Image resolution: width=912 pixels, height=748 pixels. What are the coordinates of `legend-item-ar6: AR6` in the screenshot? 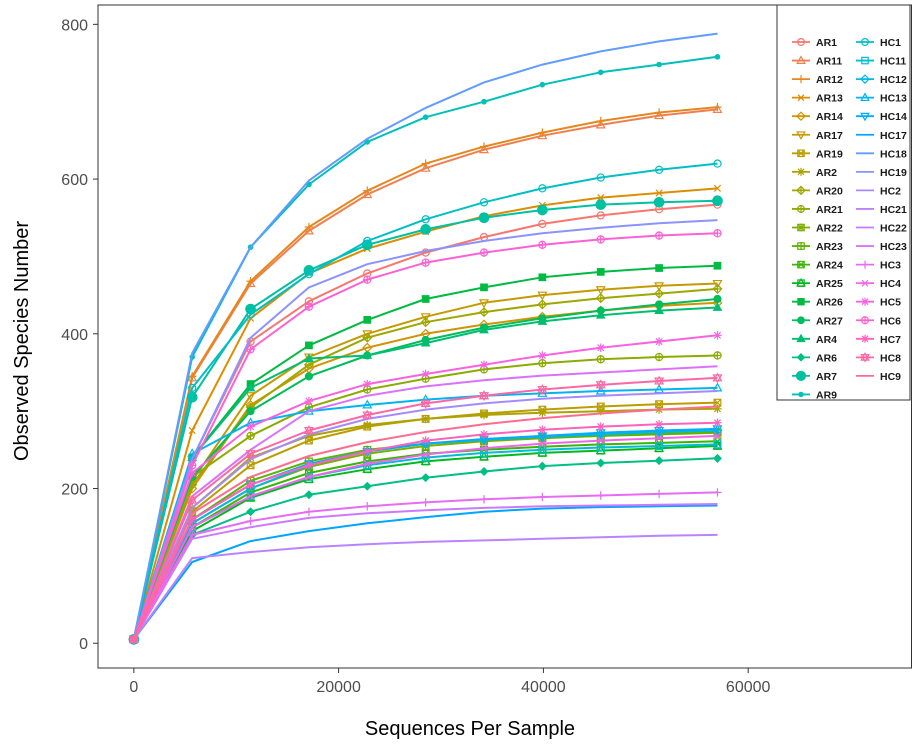 It's located at (814, 358).